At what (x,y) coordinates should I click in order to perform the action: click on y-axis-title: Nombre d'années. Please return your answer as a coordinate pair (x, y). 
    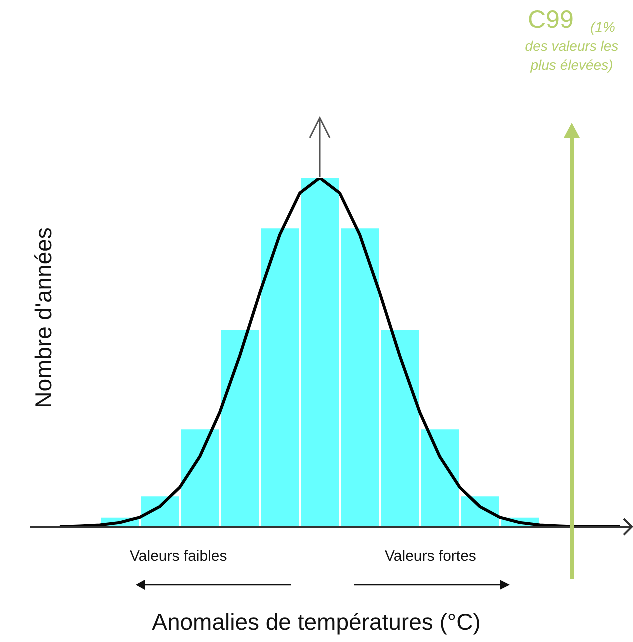
    Looking at the image, I should click on (44, 318).